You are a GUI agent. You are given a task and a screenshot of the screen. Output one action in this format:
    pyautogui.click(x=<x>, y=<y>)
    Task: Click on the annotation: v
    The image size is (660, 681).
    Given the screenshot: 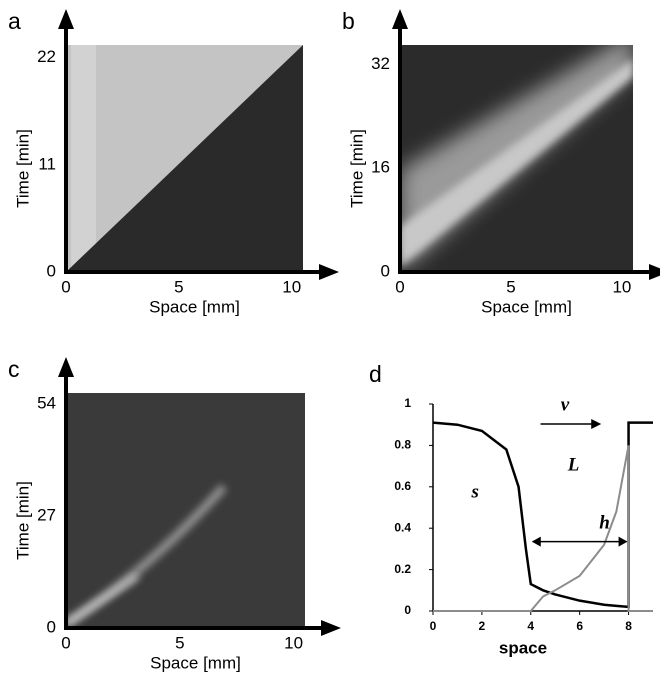 What is the action you would take?
    pyautogui.click(x=565, y=404)
    